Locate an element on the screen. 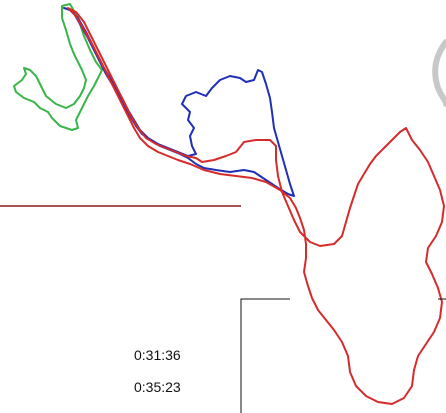 This screenshot has height=413, width=446. ghost-outline-top-right is located at coordinates (439, 73).